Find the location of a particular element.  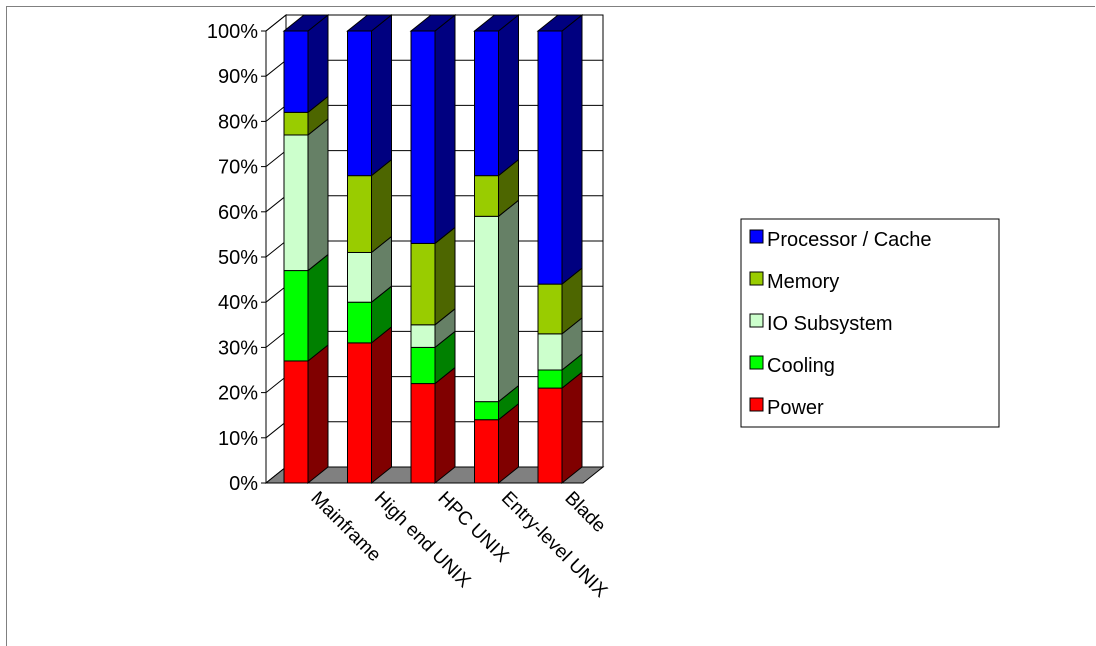

legend-item: Power is located at coordinates (786, 408).